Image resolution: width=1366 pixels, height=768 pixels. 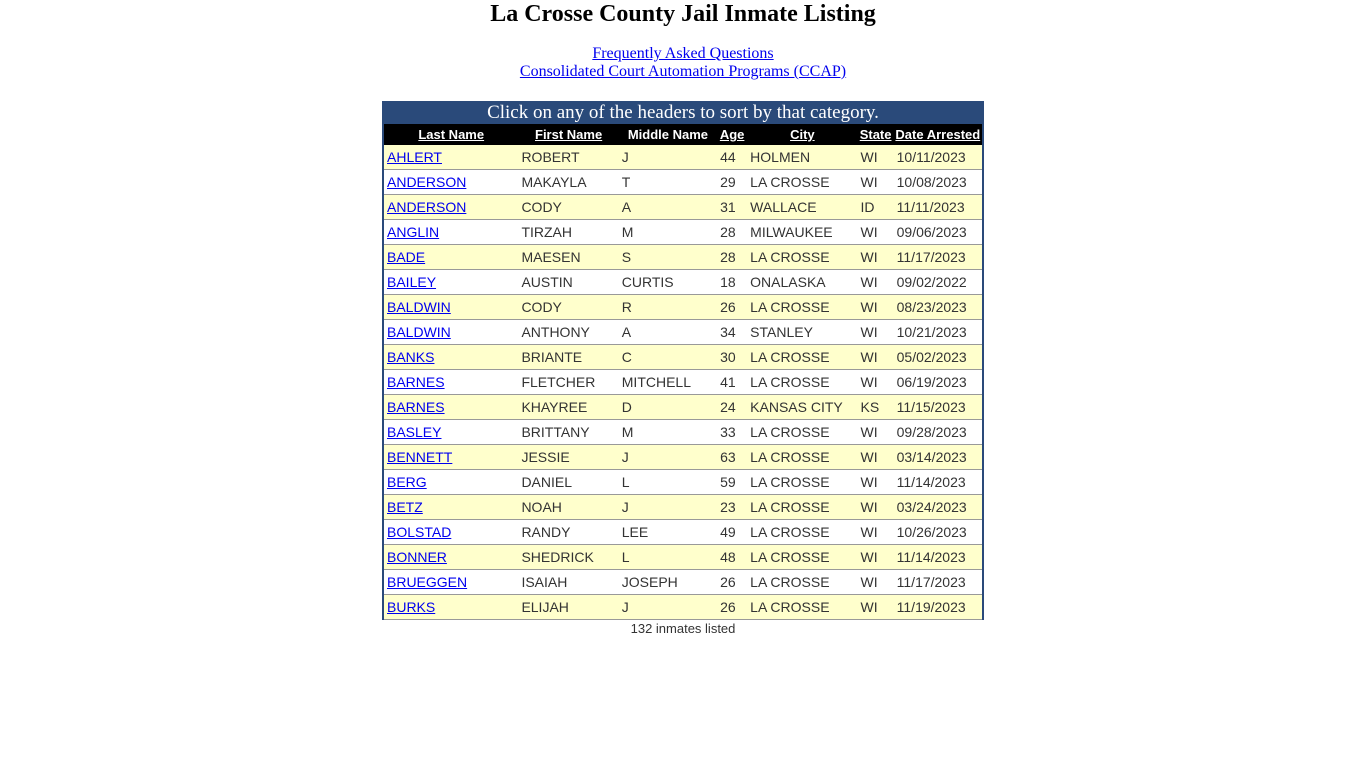 What do you see at coordinates (668, 134) in the screenshot?
I see `header-middle-name: Middle Name` at bounding box center [668, 134].